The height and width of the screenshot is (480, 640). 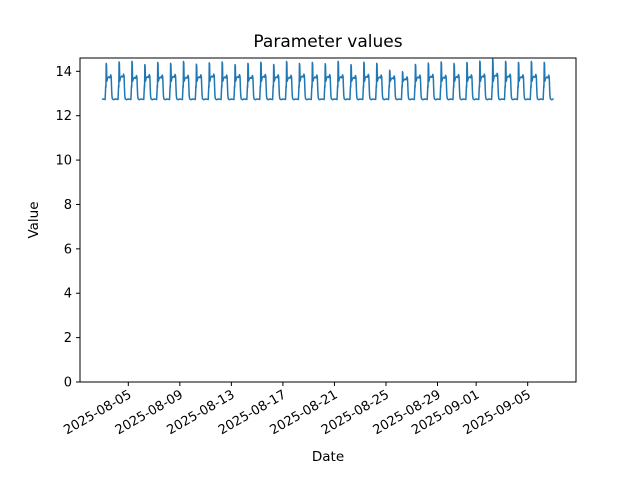 What do you see at coordinates (63, 116) in the screenshot?
I see `y-tick-label: 12` at bounding box center [63, 116].